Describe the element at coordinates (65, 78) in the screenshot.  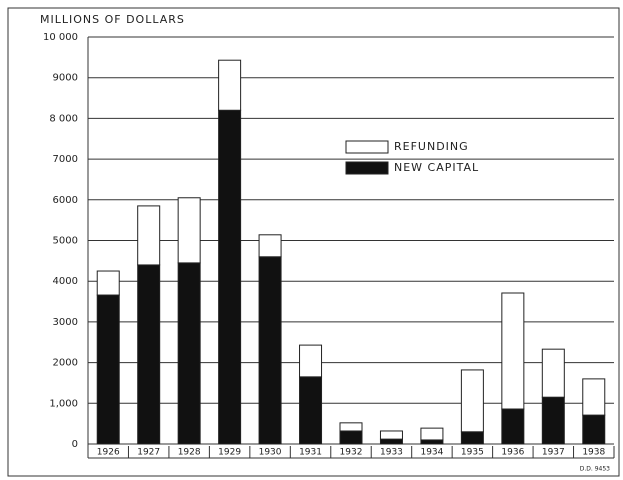
I see `y-tick-label: 9000` at that location.